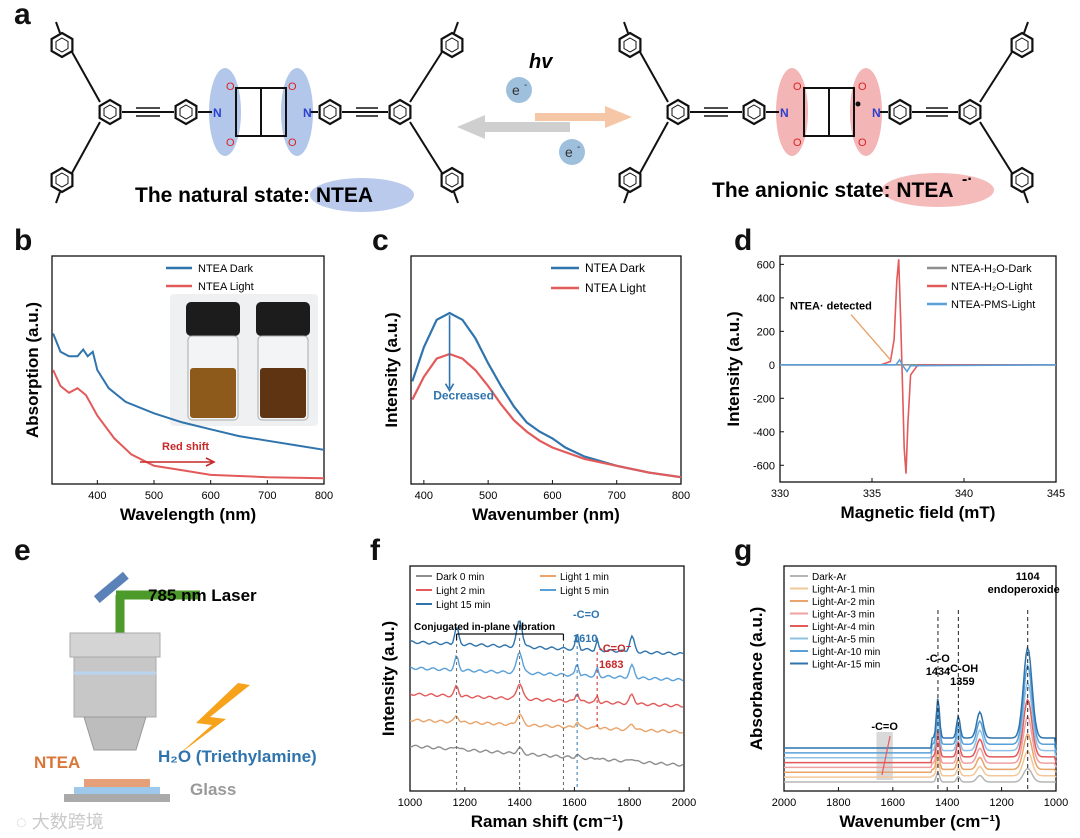  Describe the element at coordinates (188, 514) in the screenshot. I see `x-axis-label: Wavelength (nm)` at that location.